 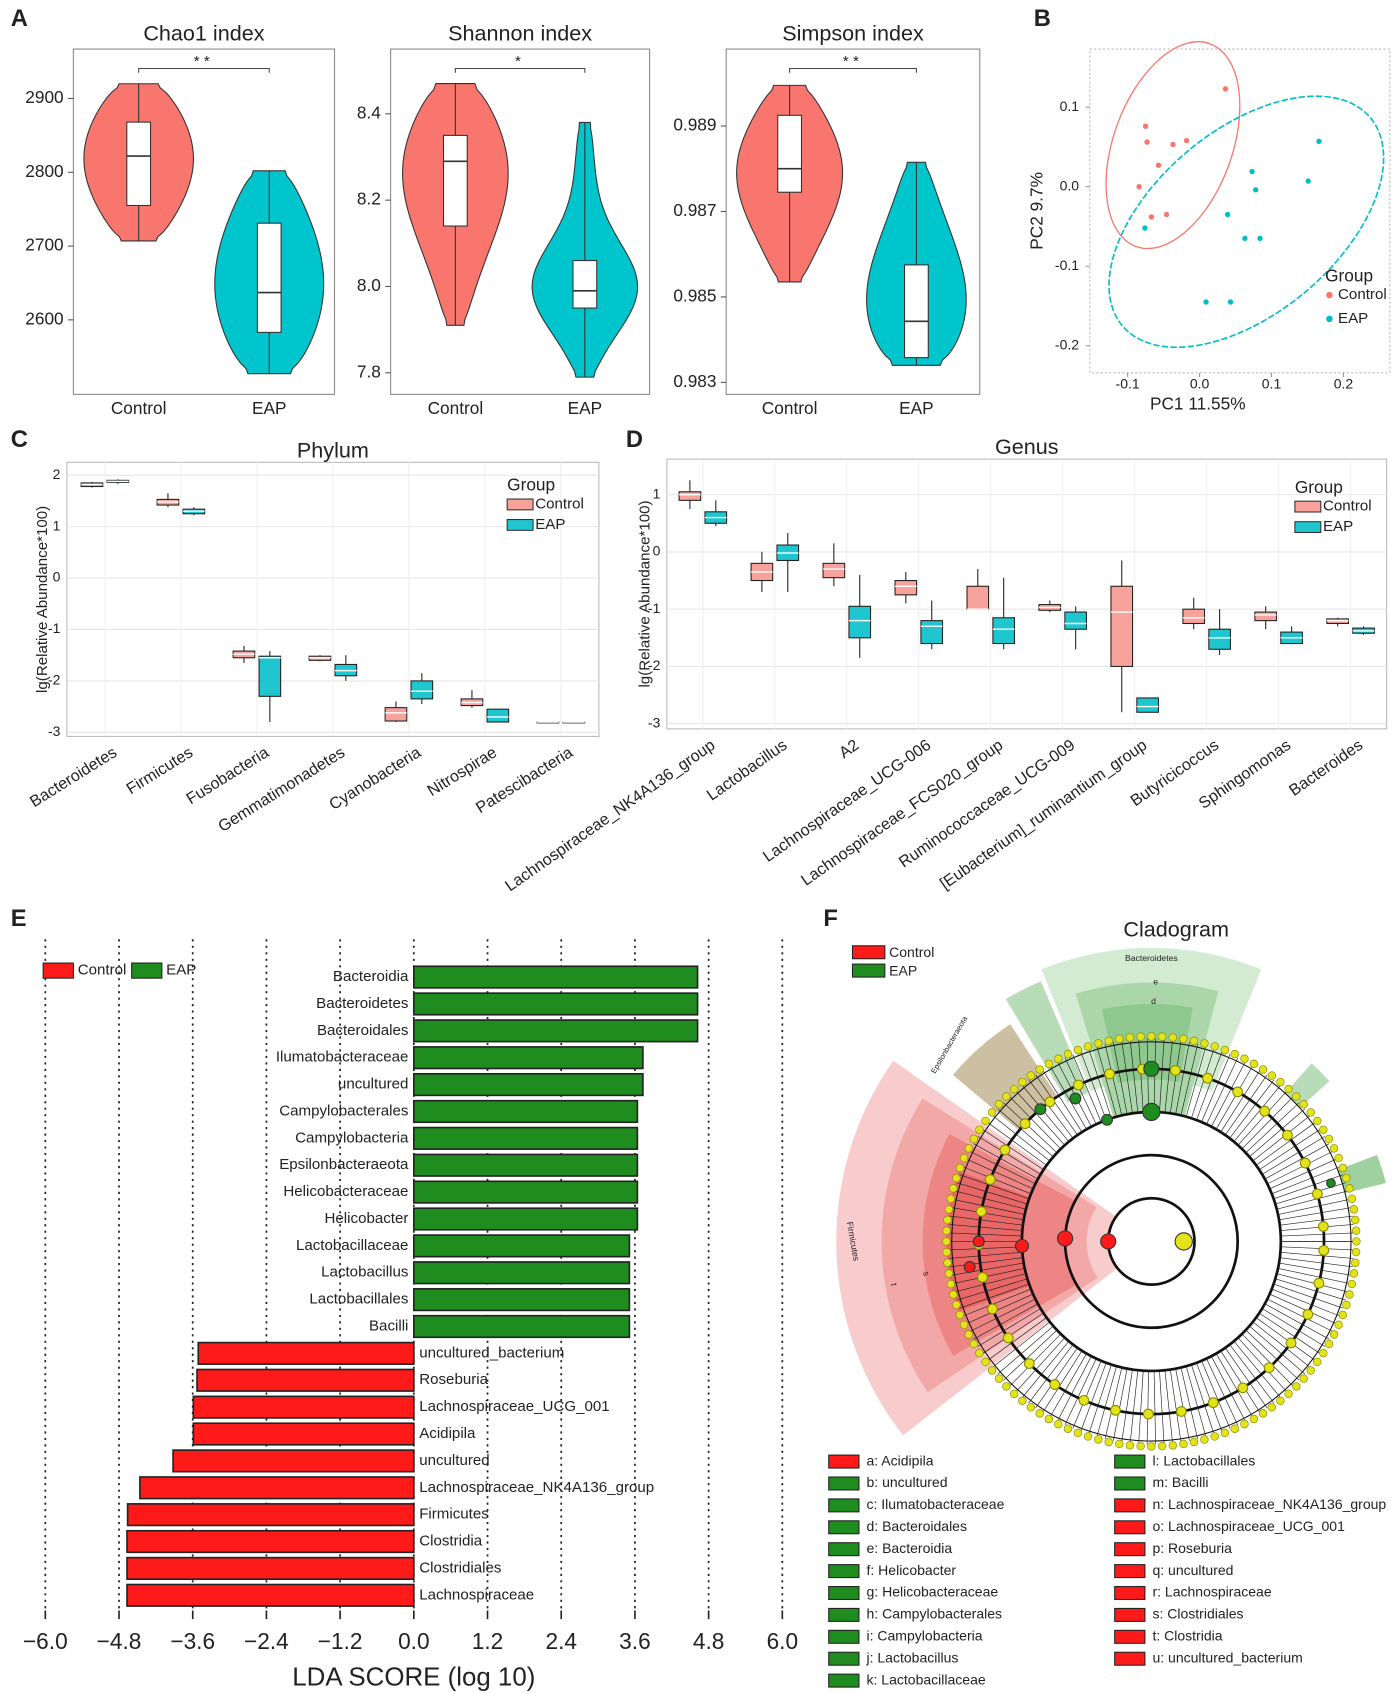 I want to click on y-tick-label: 0.985, so click(x=694, y=295).